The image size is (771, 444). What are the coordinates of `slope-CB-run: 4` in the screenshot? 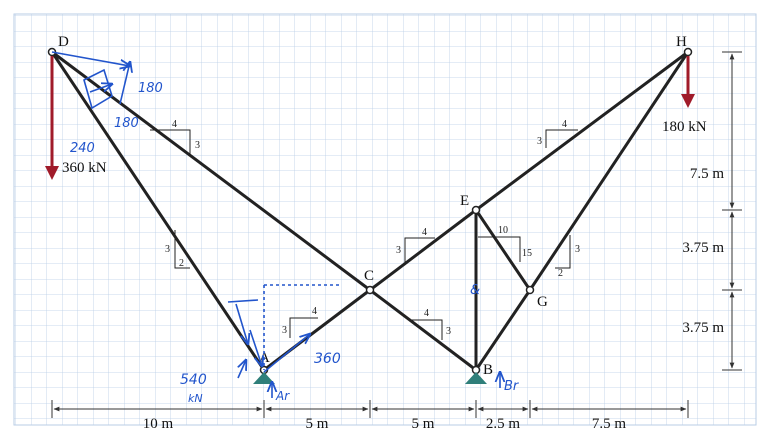 It's located at (426, 313).